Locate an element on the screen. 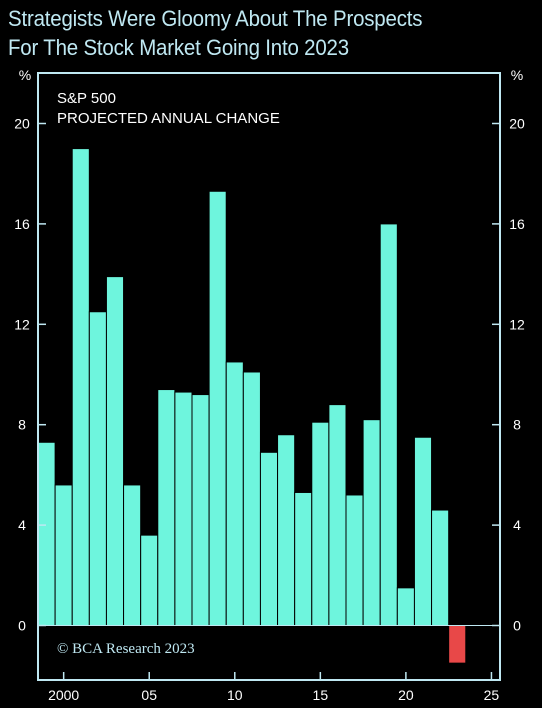 Image resolution: width=542 pixels, height=708 pixels. bar-2018 is located at coordinates (371, 522).